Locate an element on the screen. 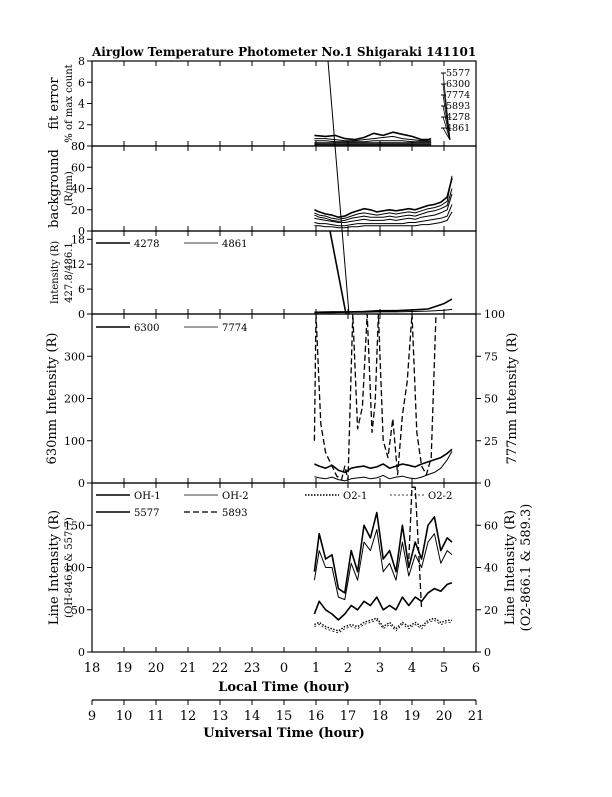  x-tick-label-ut: 14 is located at coordinates (252, 716).